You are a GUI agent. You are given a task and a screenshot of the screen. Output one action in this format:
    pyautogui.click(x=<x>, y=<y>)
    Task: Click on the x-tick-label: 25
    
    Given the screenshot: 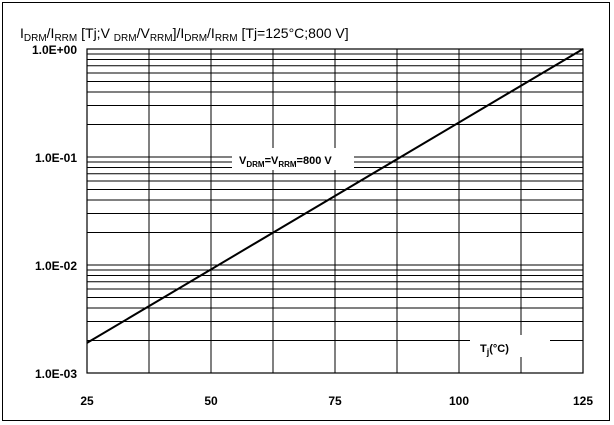 What is the action you would take?
    pyautogui.click(x=87, y=401)
    